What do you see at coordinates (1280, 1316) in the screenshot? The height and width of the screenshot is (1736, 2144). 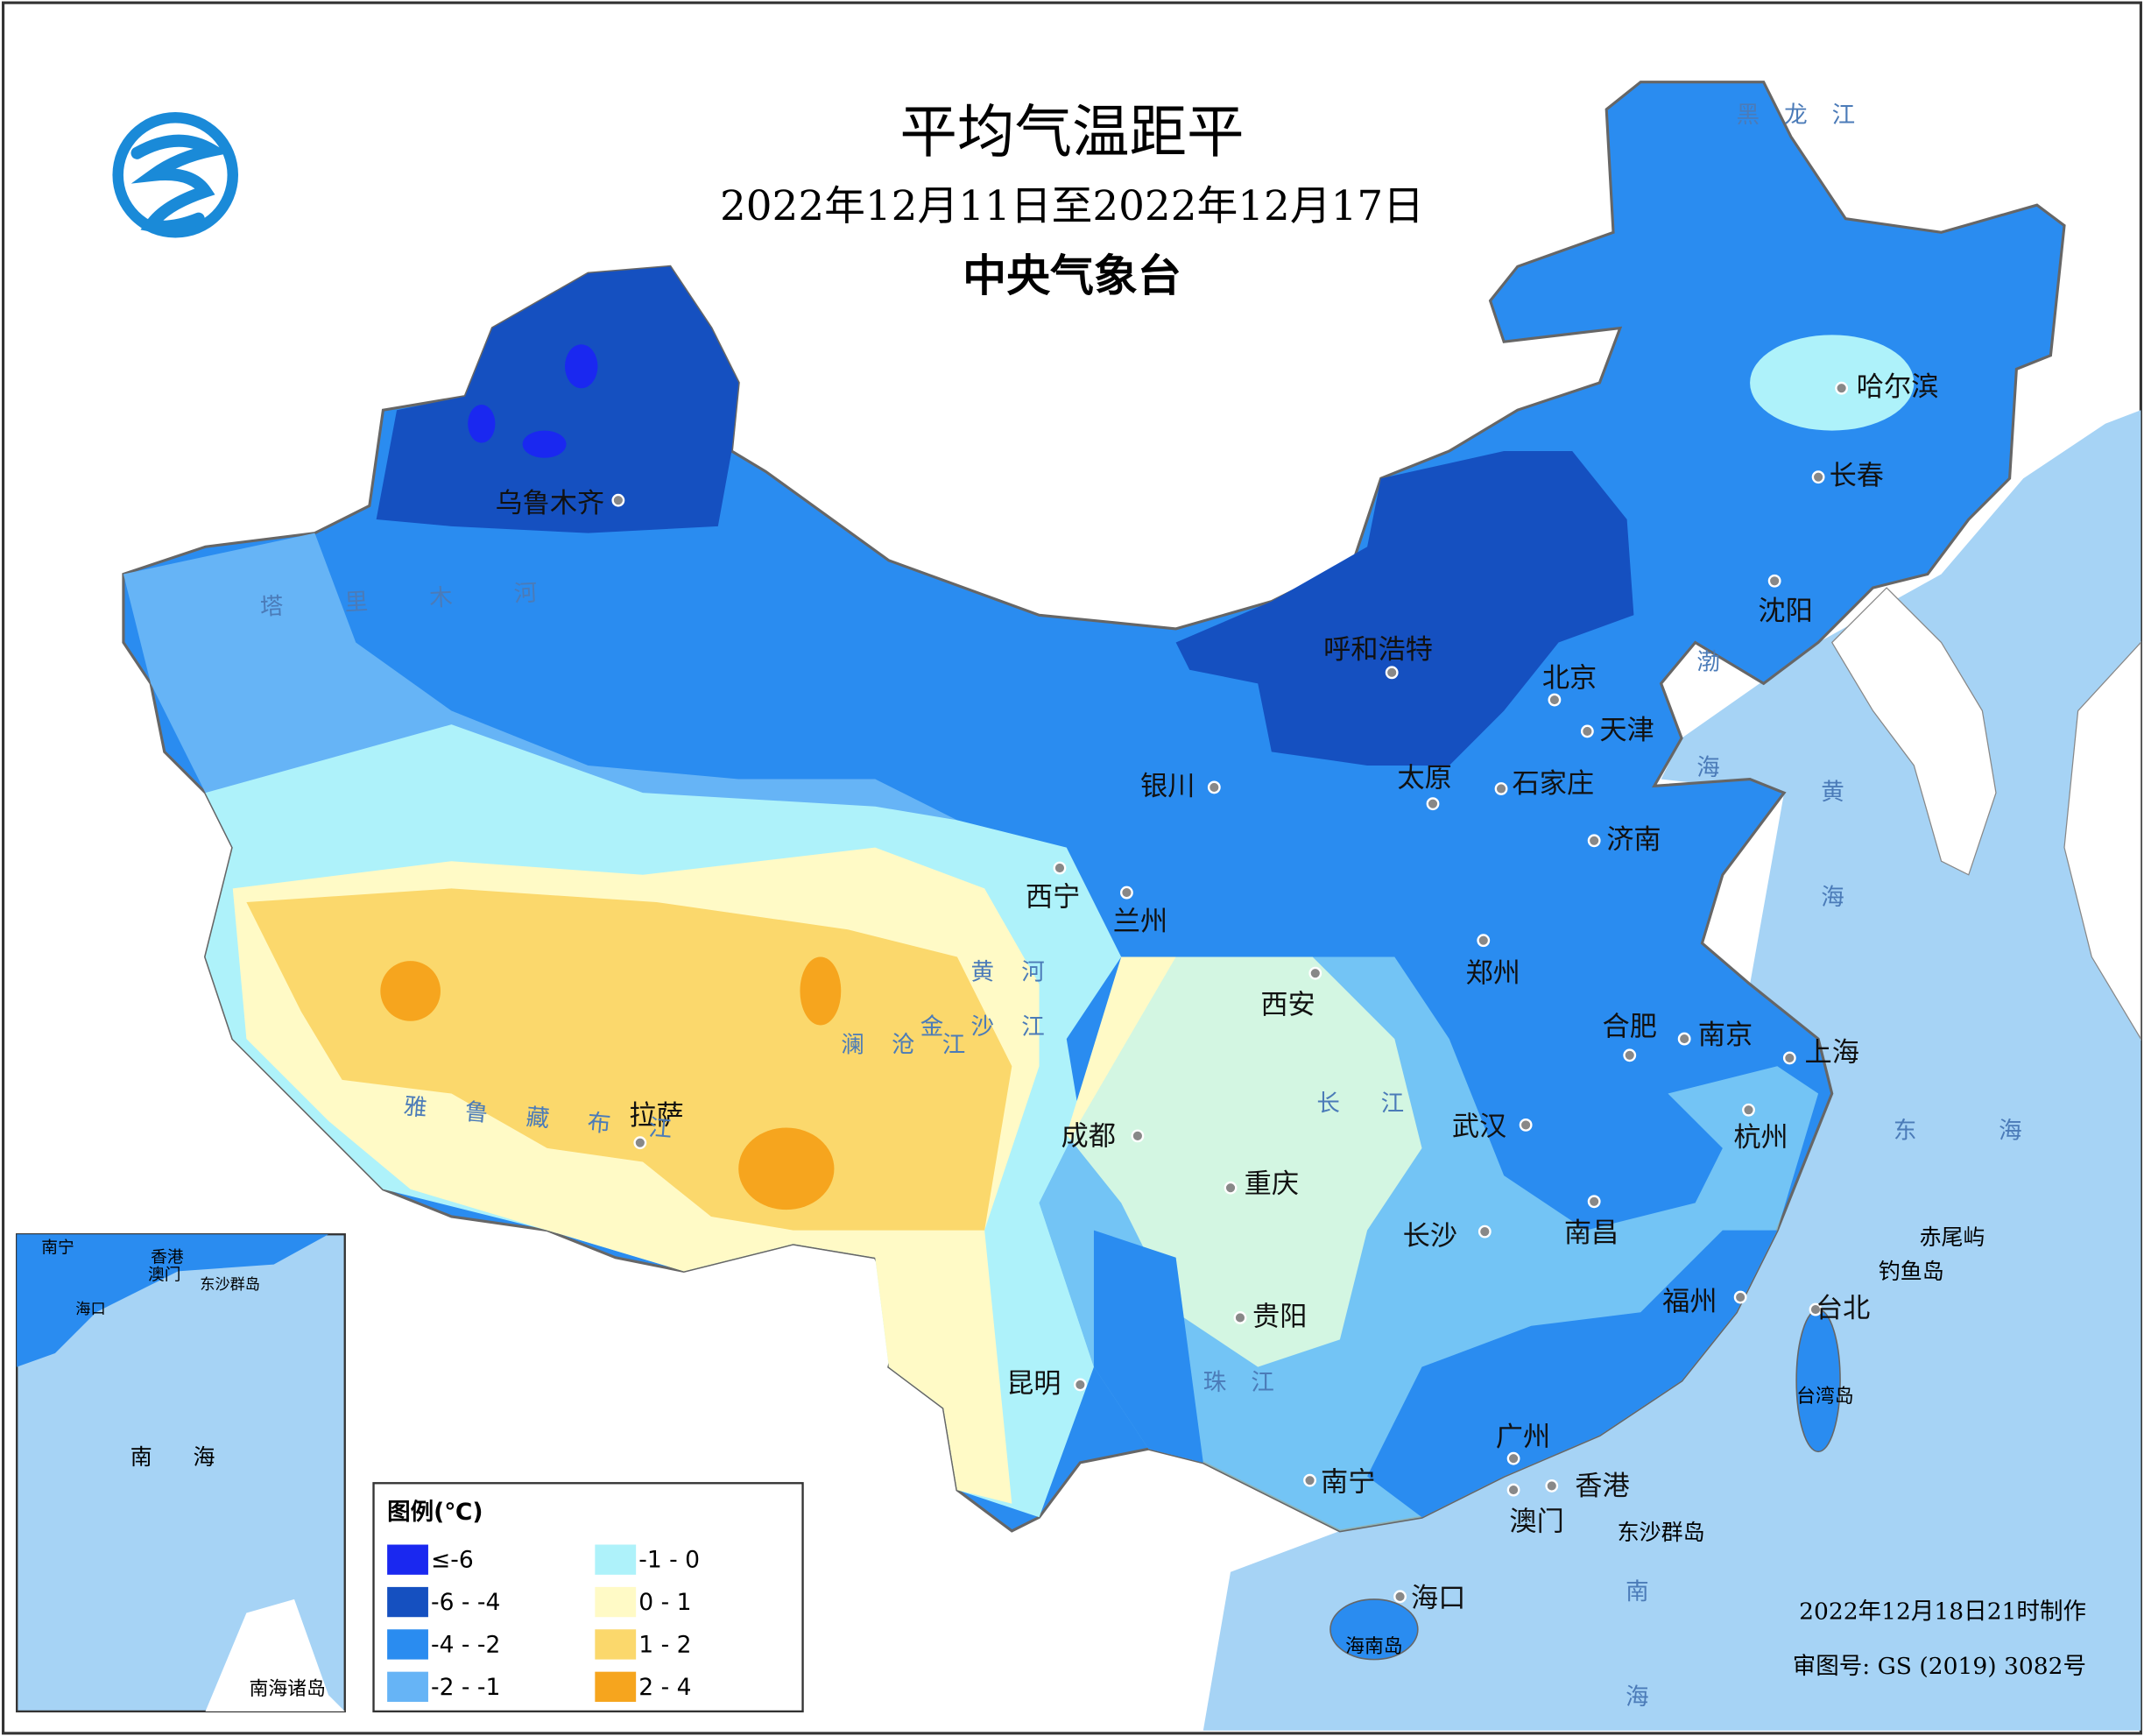 I see `city-label: 贵阳` at bounding box center [1280, 1316].